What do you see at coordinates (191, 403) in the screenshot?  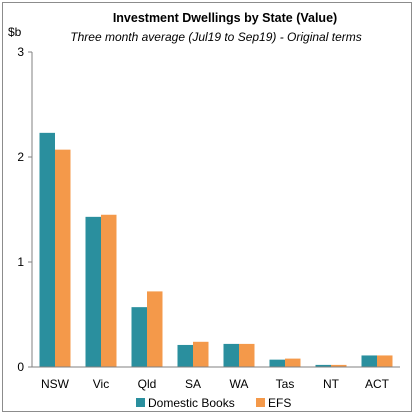 I see `legend-label-domestic-books: Domestic Books` at bounding box center [191, 403].